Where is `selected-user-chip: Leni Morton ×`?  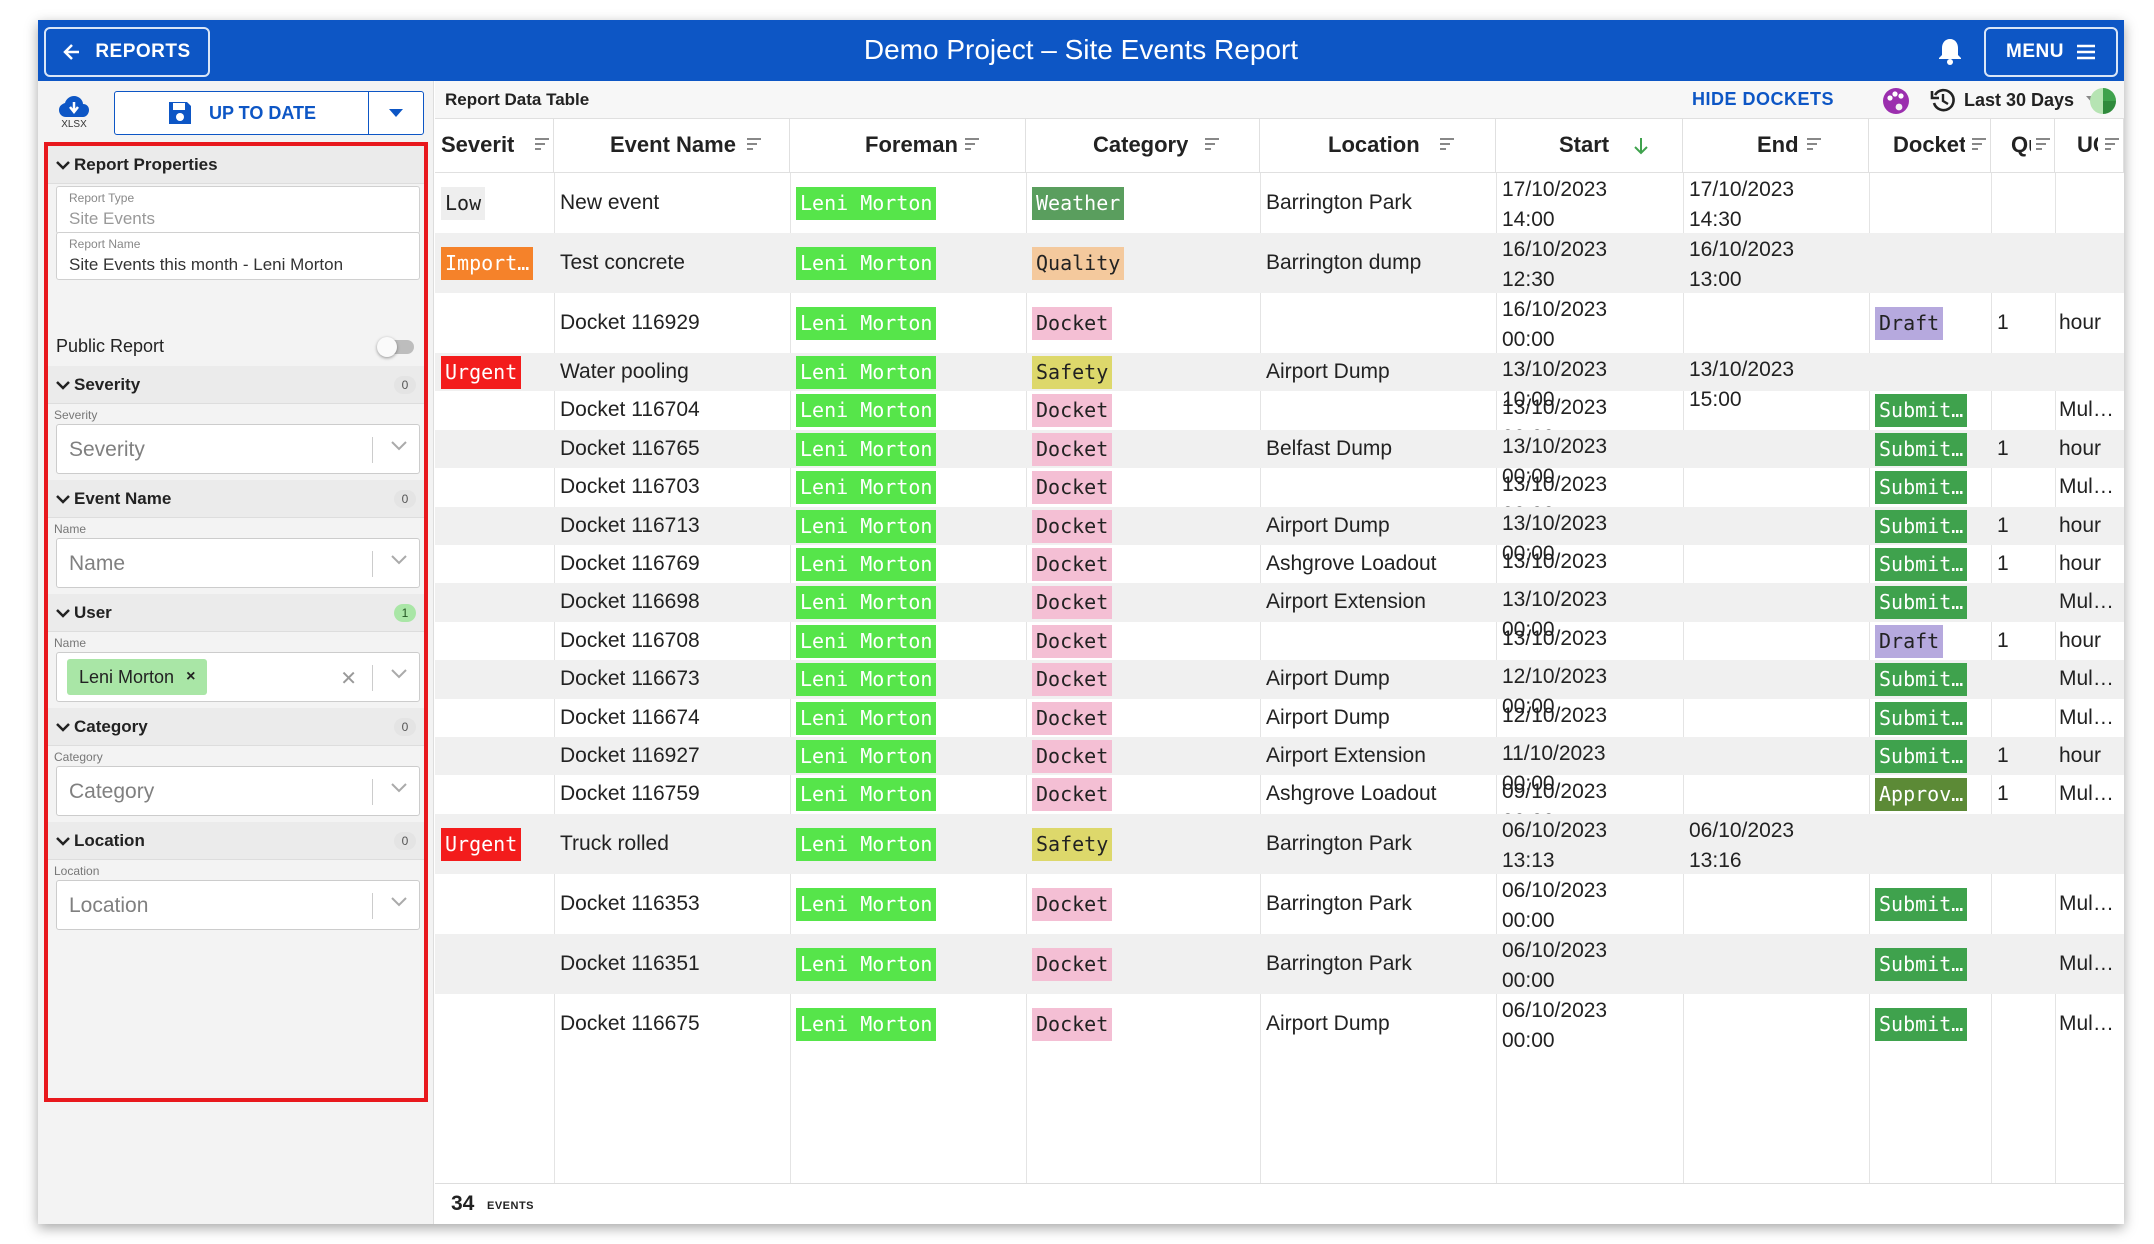
selected-user-chip: Leni Morton × is located at coordinates (137, 677).